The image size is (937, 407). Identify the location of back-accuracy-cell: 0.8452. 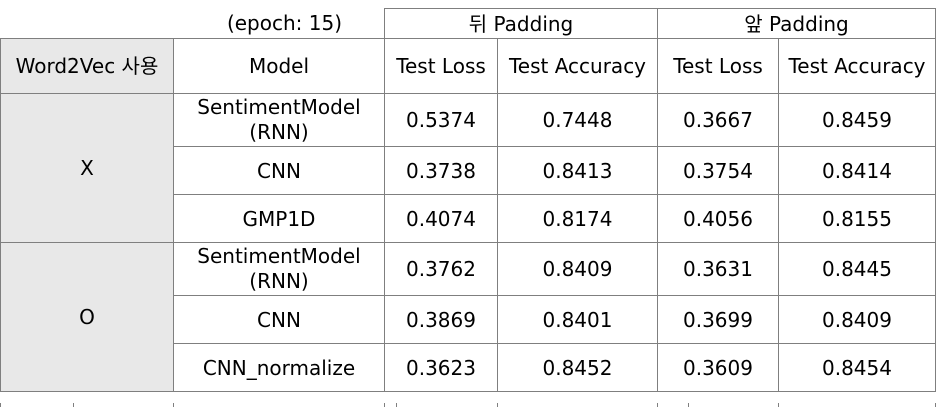
(577, 367).